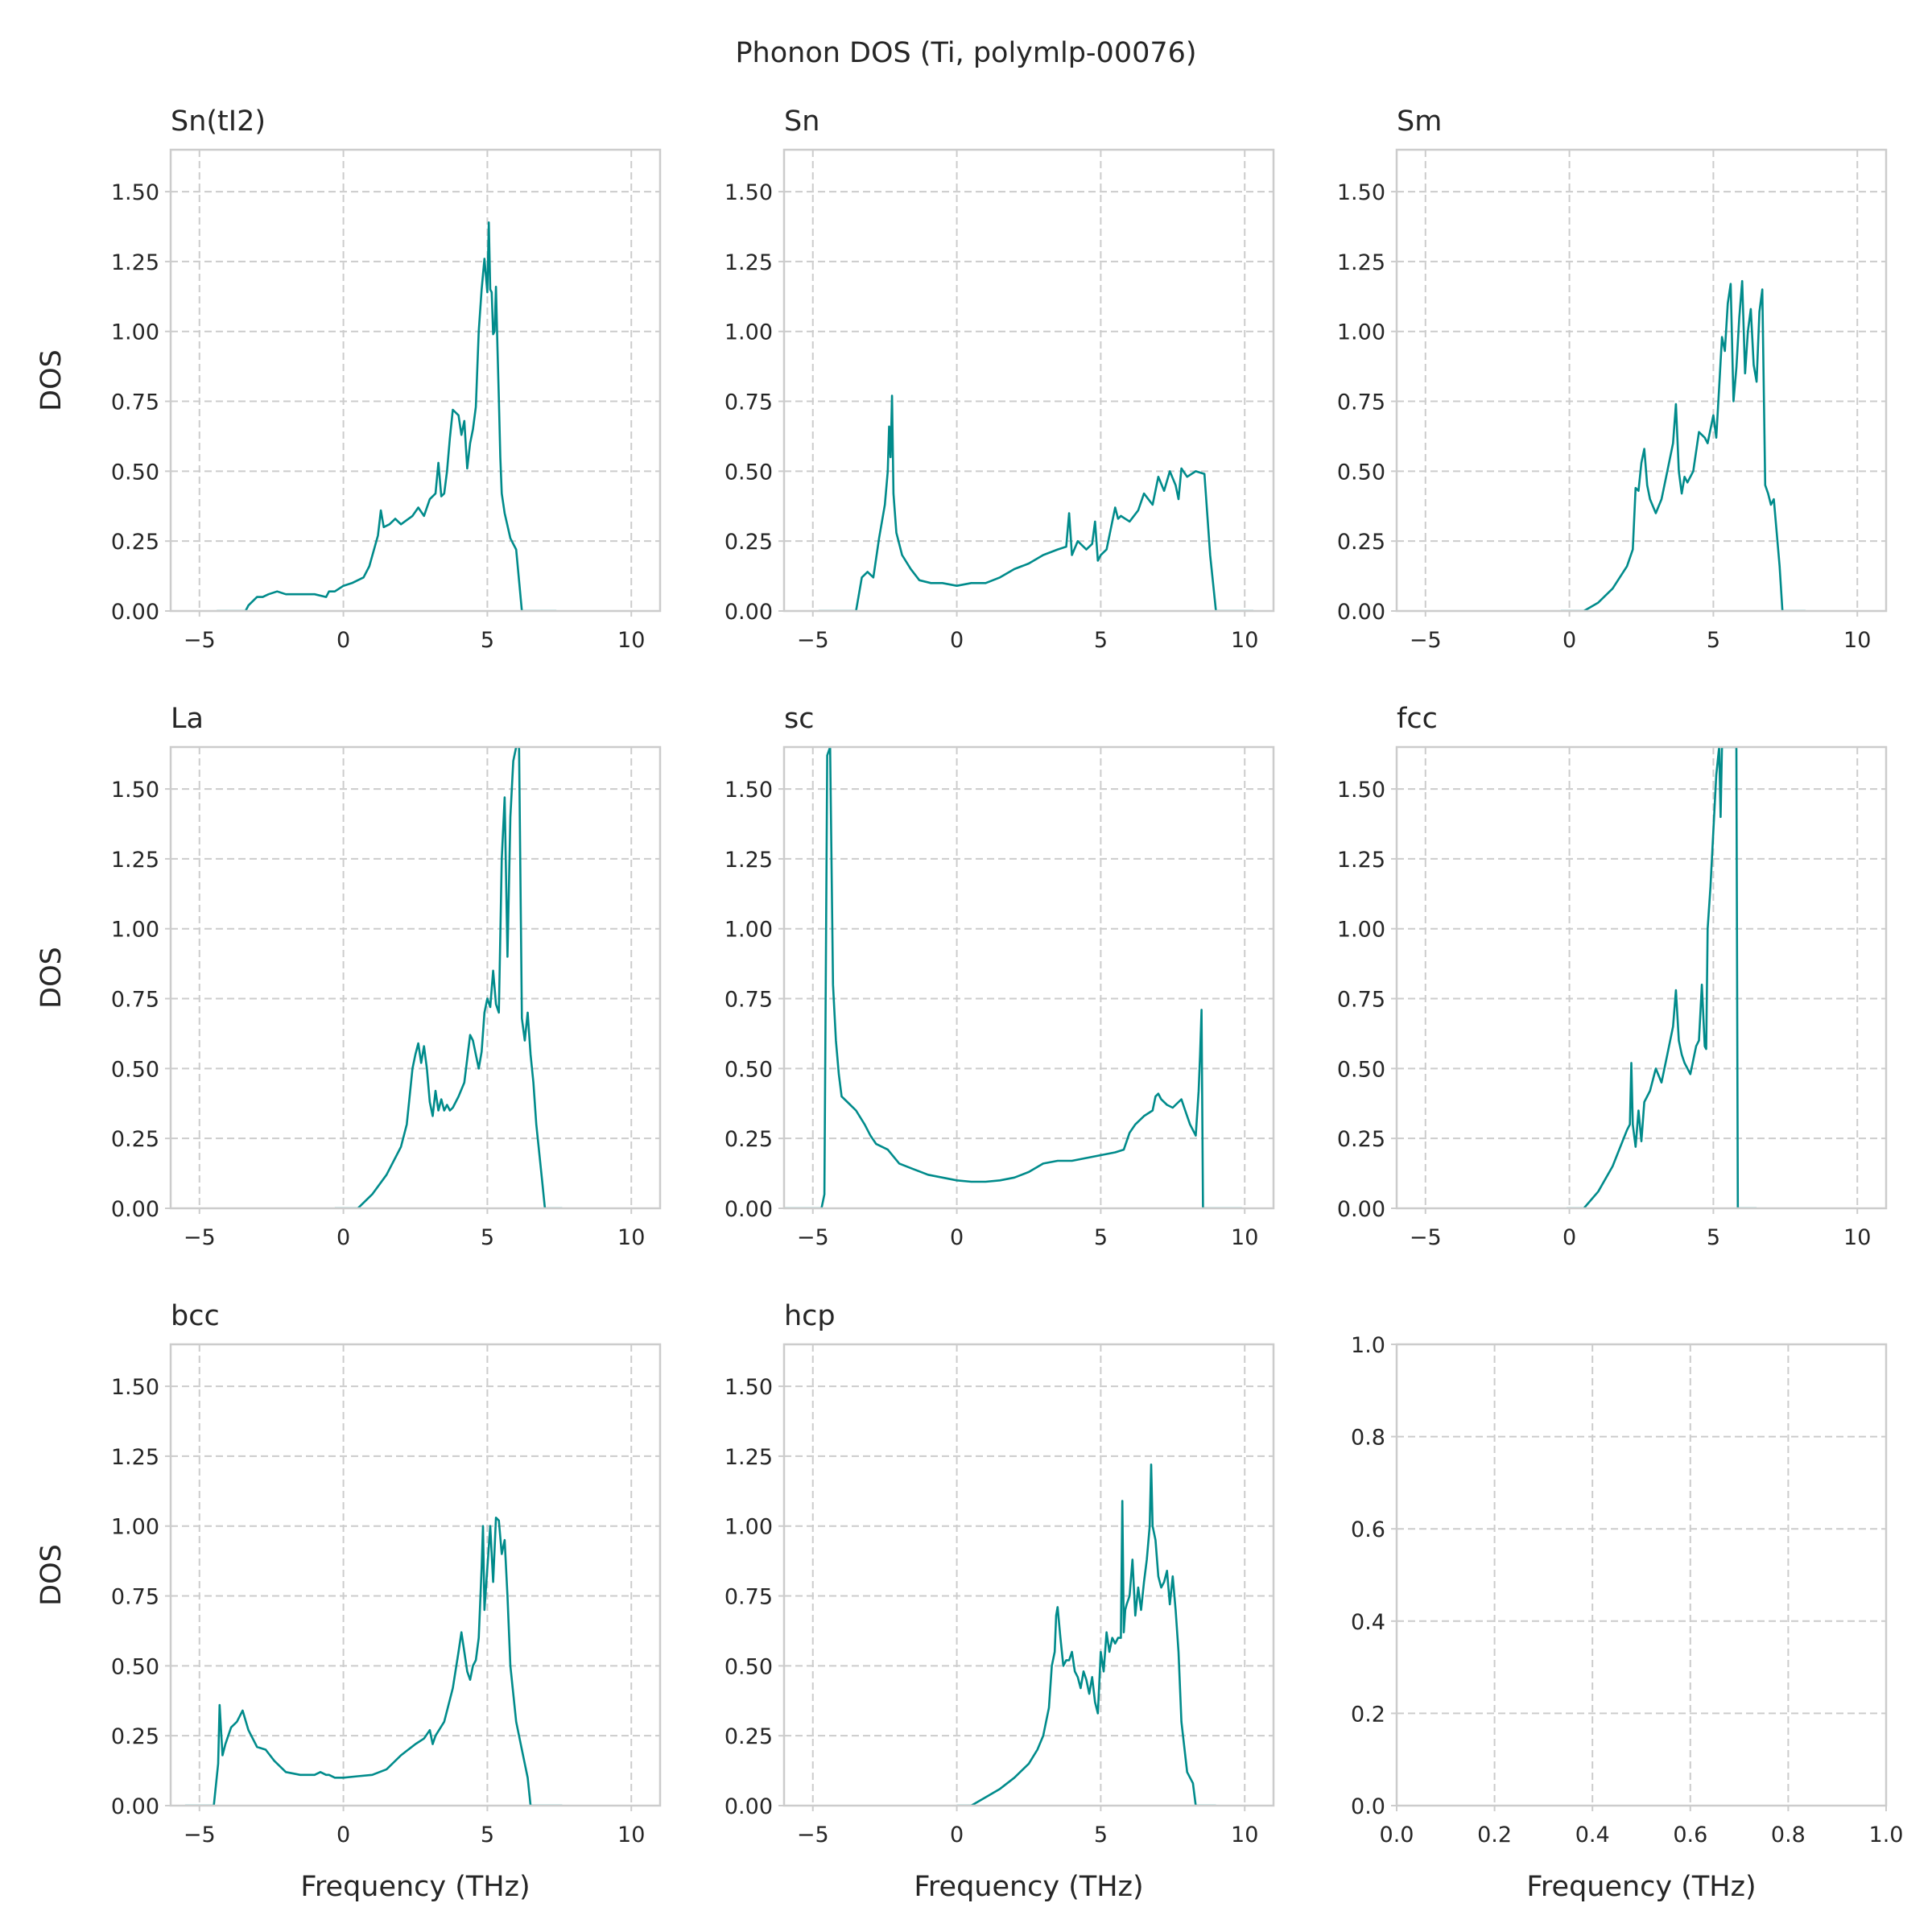  What do you see at coordinates (999, 379) in the screenshot?
I see `dos-panel: −5 0 5 10 0.00 0.25 0.50 0.75 1.00 1.25 1.50 Sn` at bounding box center [999, 379].